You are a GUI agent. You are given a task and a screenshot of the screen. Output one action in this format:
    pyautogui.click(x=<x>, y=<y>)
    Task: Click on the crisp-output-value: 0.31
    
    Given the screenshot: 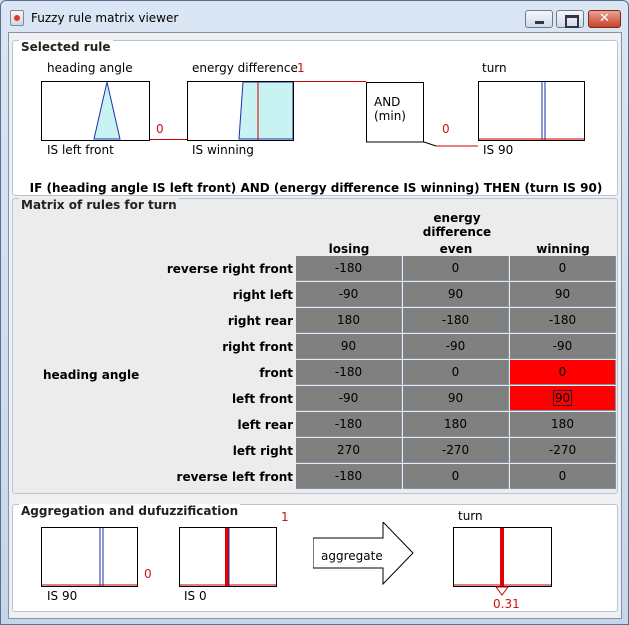 What is the action you would take?
    pyautogui.click(x=506, y=604)
    